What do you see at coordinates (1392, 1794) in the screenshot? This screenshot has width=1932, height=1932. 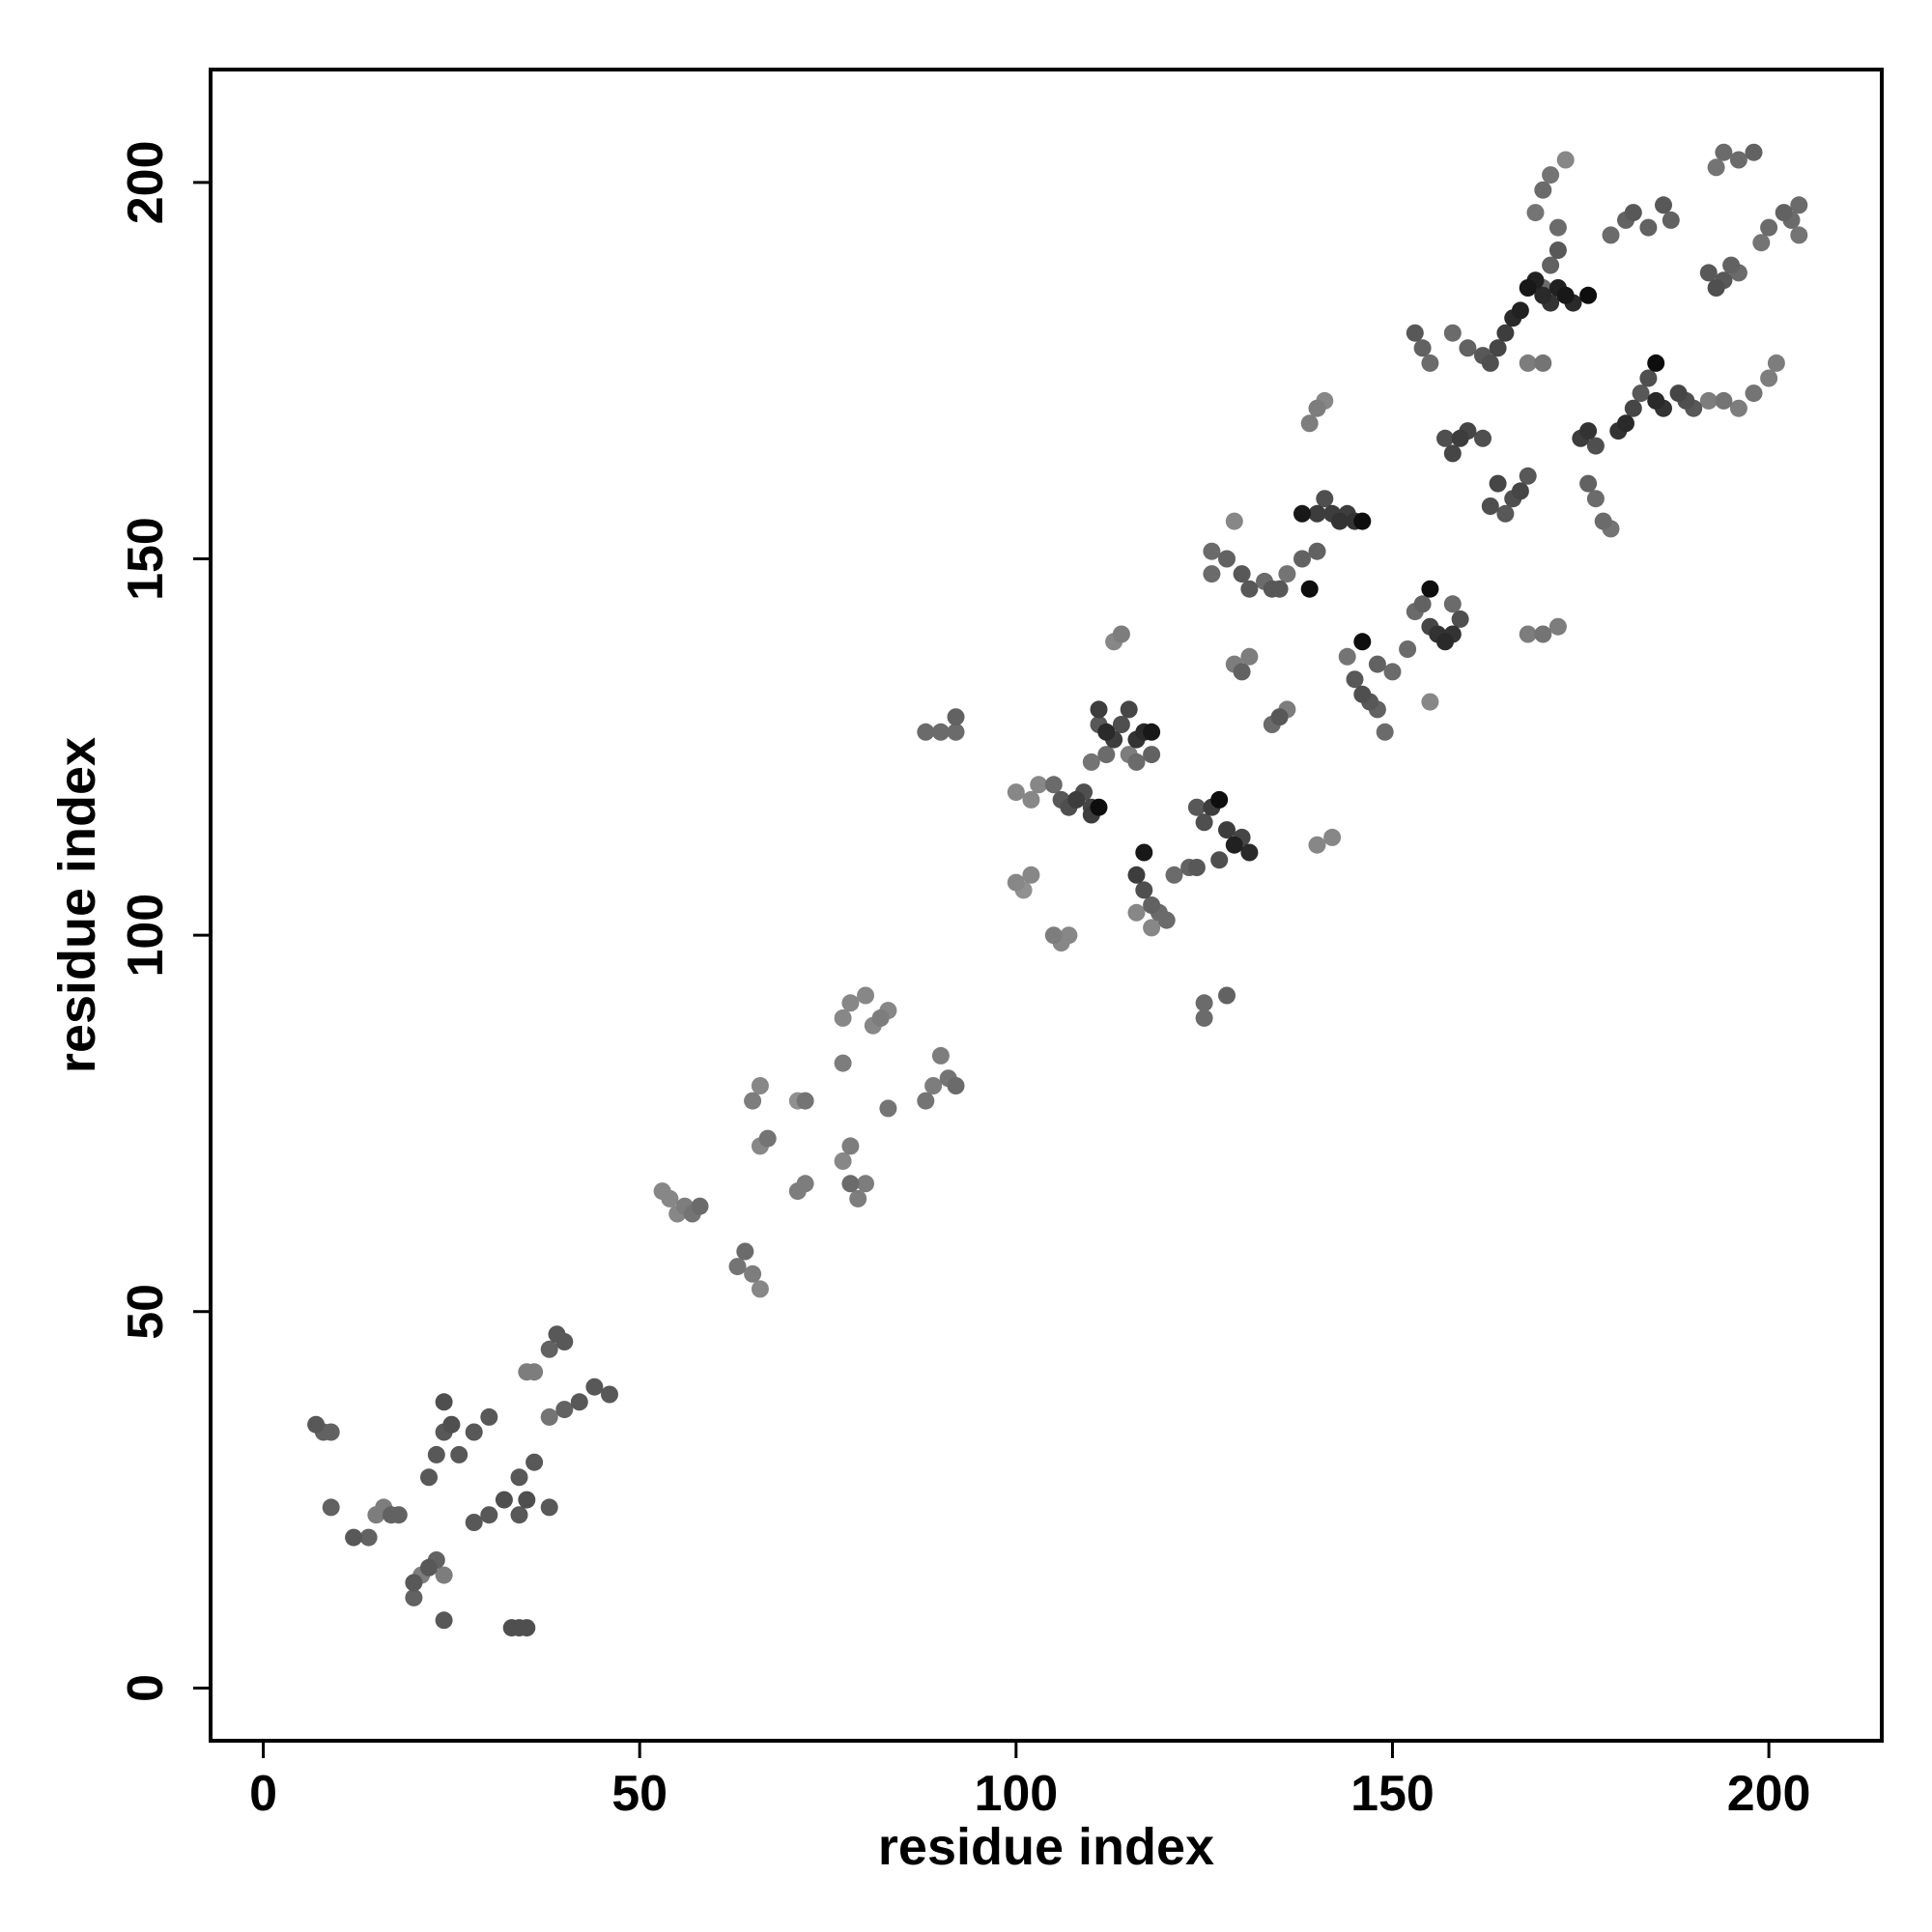 I see `x-tick-label: 150` at bounding box center [1392, 1794].